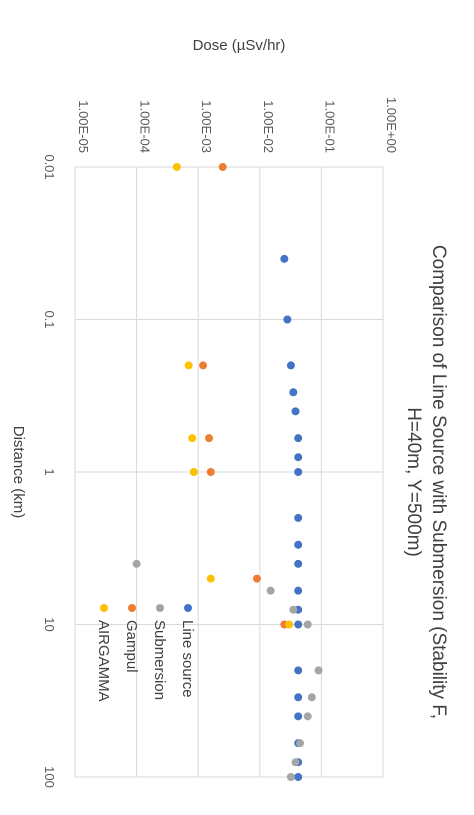 The height and width of the screenshot is (815, 474). Describe the element at coordinates (18, 472) in the screenshot. I see `x-axis-title: Distance (km)` at that location.